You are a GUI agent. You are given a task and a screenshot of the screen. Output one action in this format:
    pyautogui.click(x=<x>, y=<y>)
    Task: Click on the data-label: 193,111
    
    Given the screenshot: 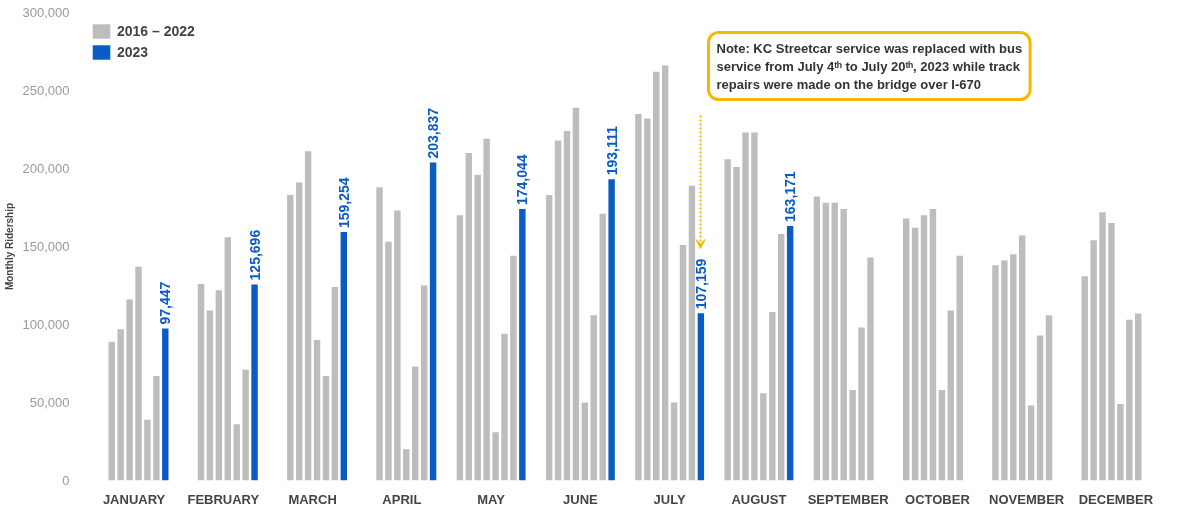 What is the action you would take?
    pyautogui.click(x=611, y=150)
    